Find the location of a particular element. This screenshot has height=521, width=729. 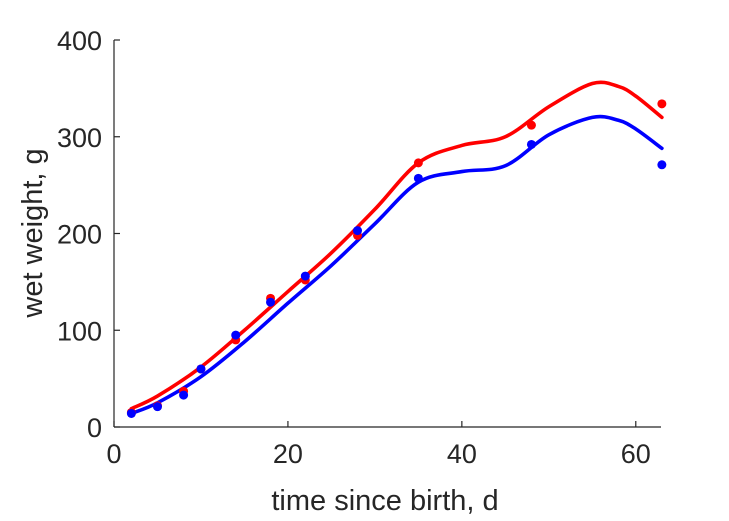

x-tick-label: 0 is located at coordinates (113, 454).